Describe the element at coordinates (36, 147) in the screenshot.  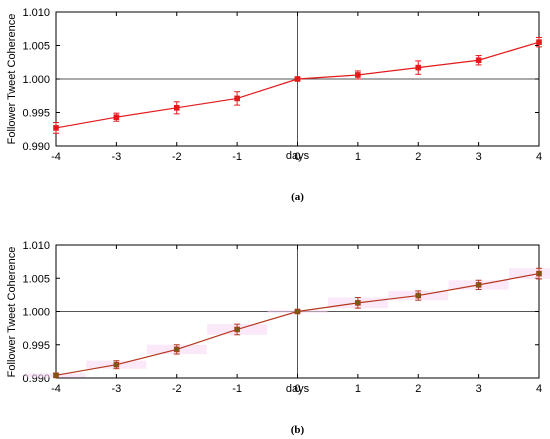
I see `y-tick-label: 0.990` at that location.